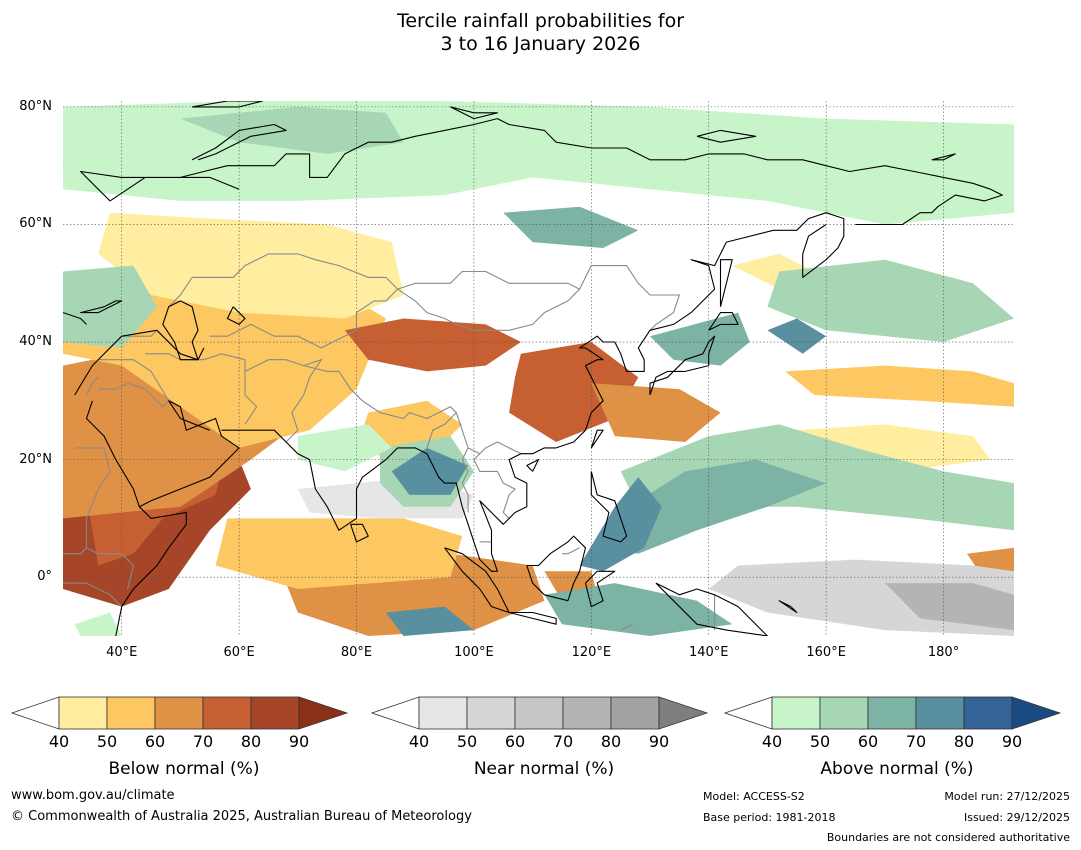  I want to click on colorbar-tick-label: 70, so click(203, 741).